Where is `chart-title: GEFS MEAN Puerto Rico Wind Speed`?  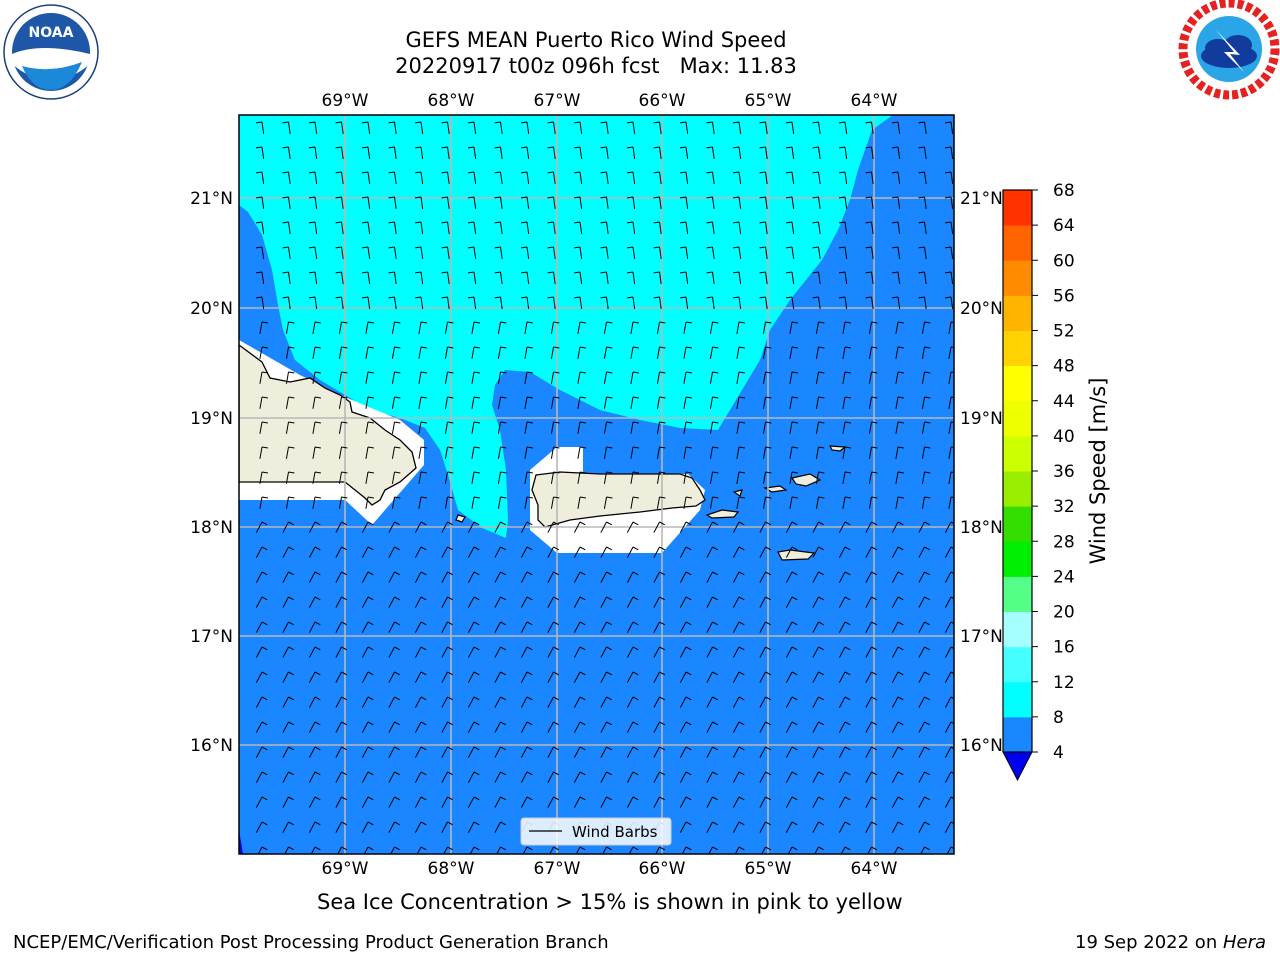
chart-title: GEFS MEAN Puerto Rico Wind Speed is located at coordinates (596, 40).